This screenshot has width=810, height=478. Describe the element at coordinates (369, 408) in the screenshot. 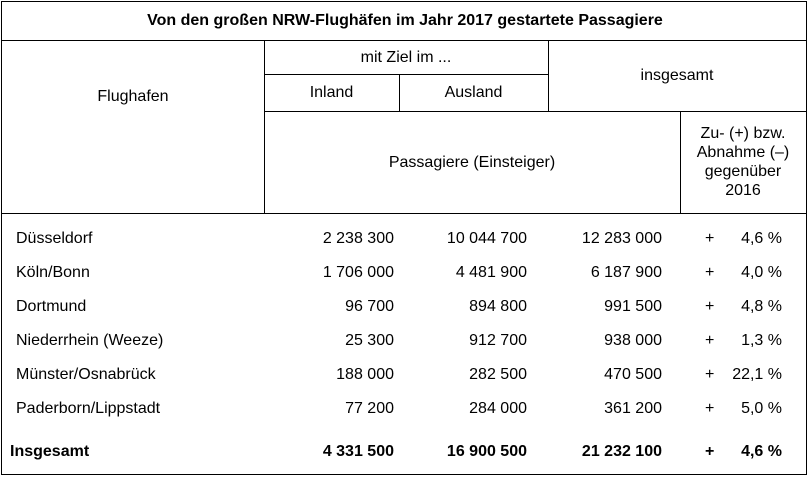

I see `cell-inland: 77 200` at that location.